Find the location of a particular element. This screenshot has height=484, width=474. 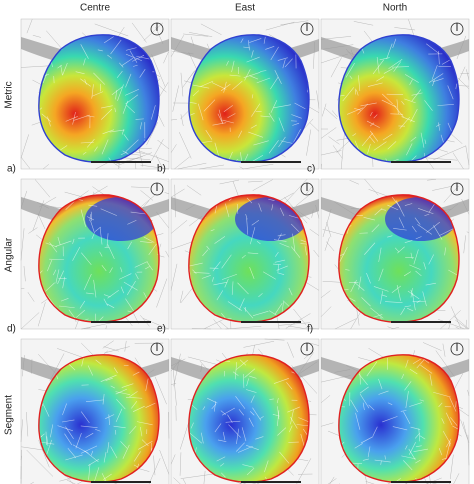

measure-highlight is located at coordinates (121, 219).